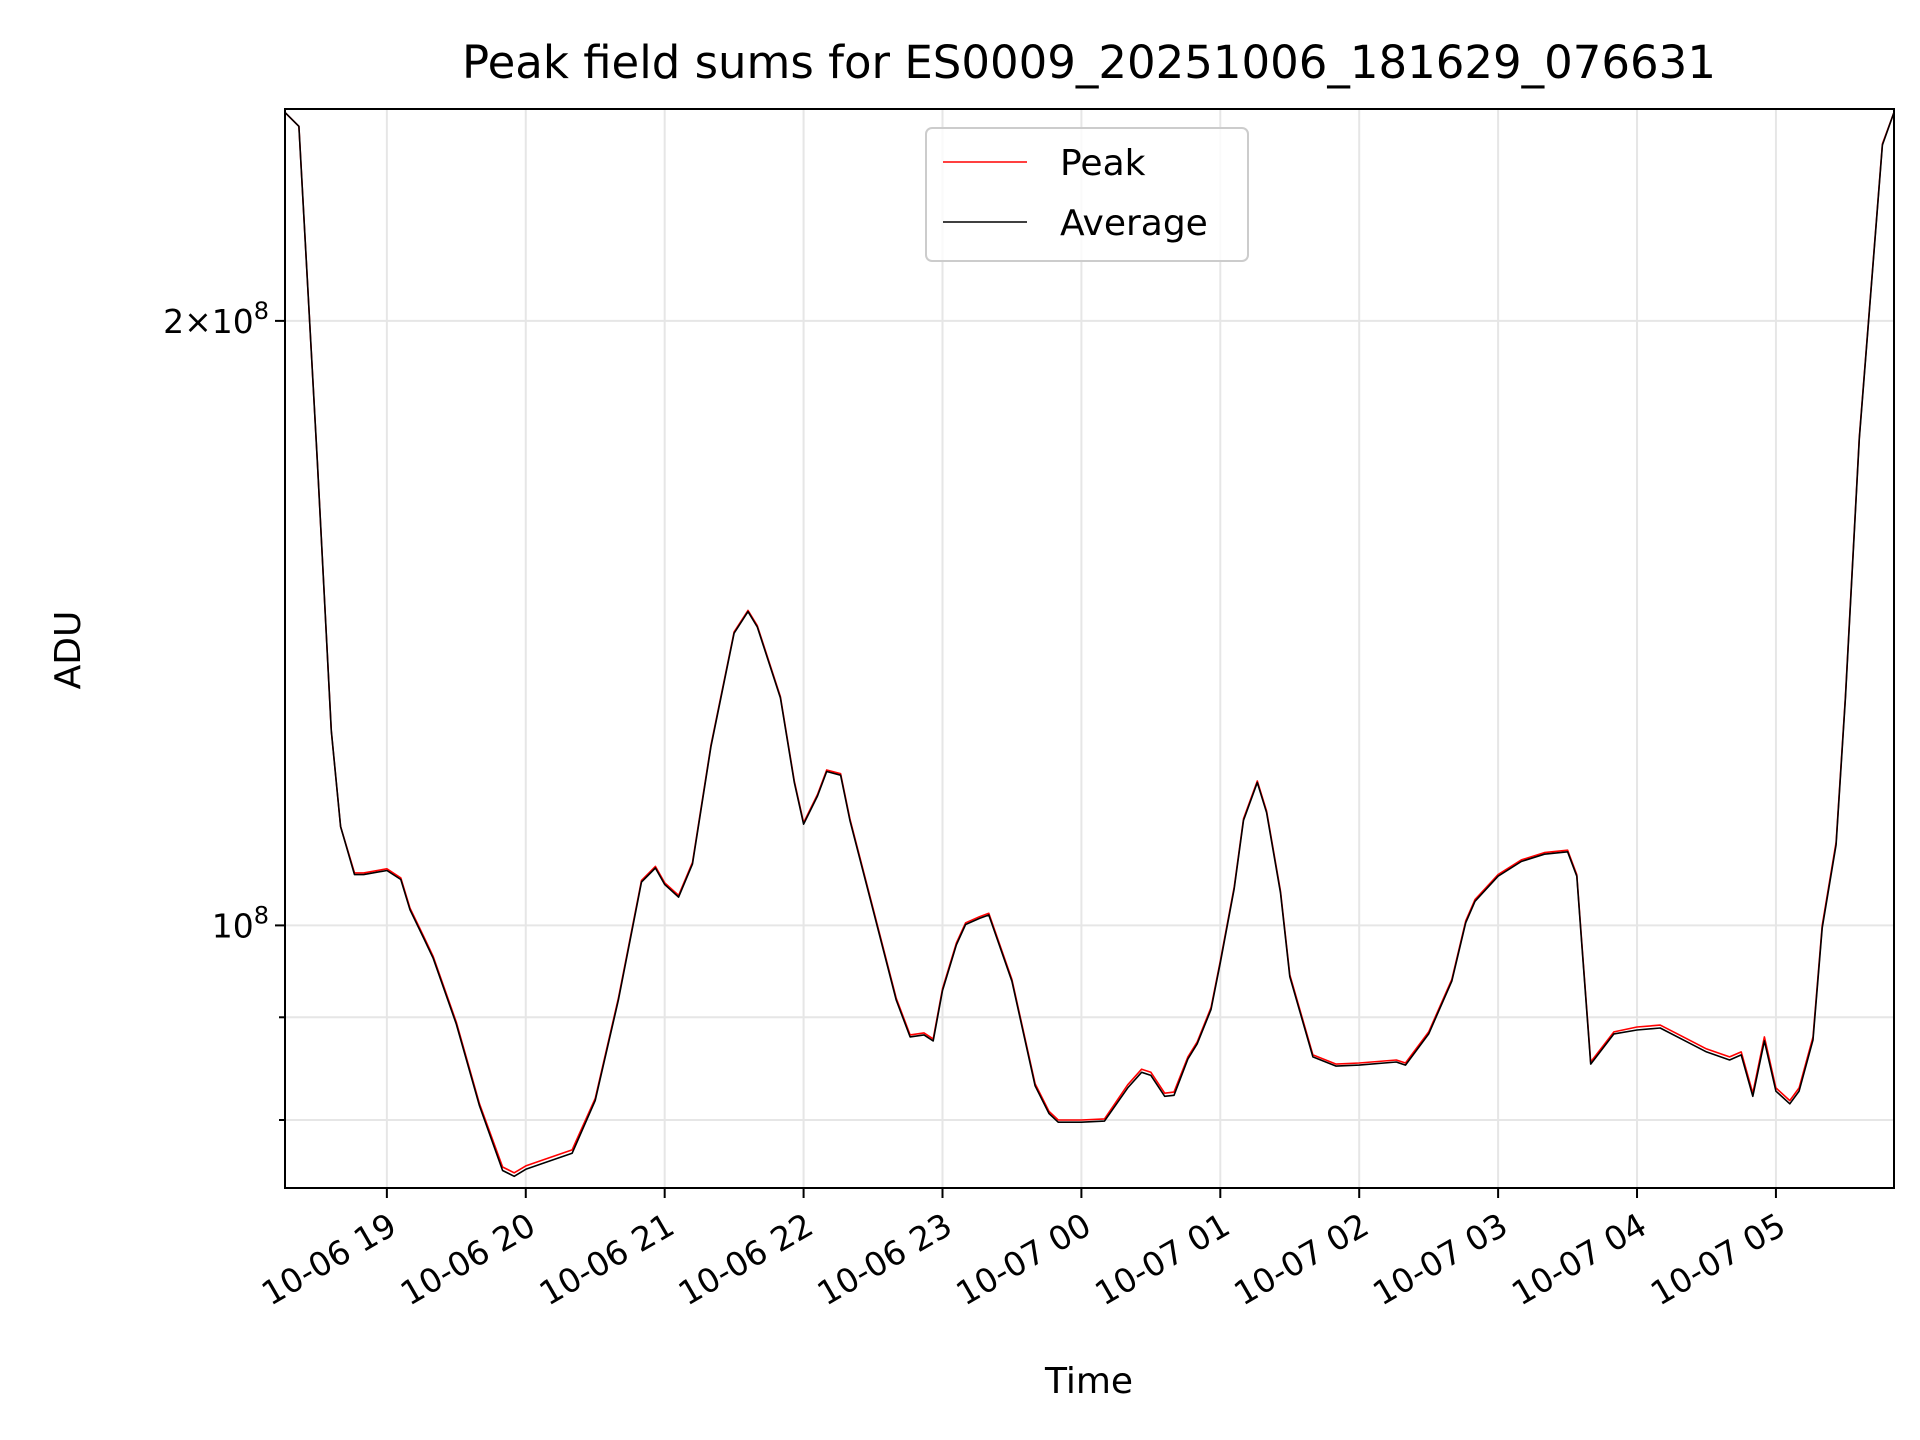 This screenshot has width=1920, height=1440. What do you see at coordinates (1088, 1381) in the screenshot?
I see `x-axis-label: Time` at bounding box center [1088, 1381].